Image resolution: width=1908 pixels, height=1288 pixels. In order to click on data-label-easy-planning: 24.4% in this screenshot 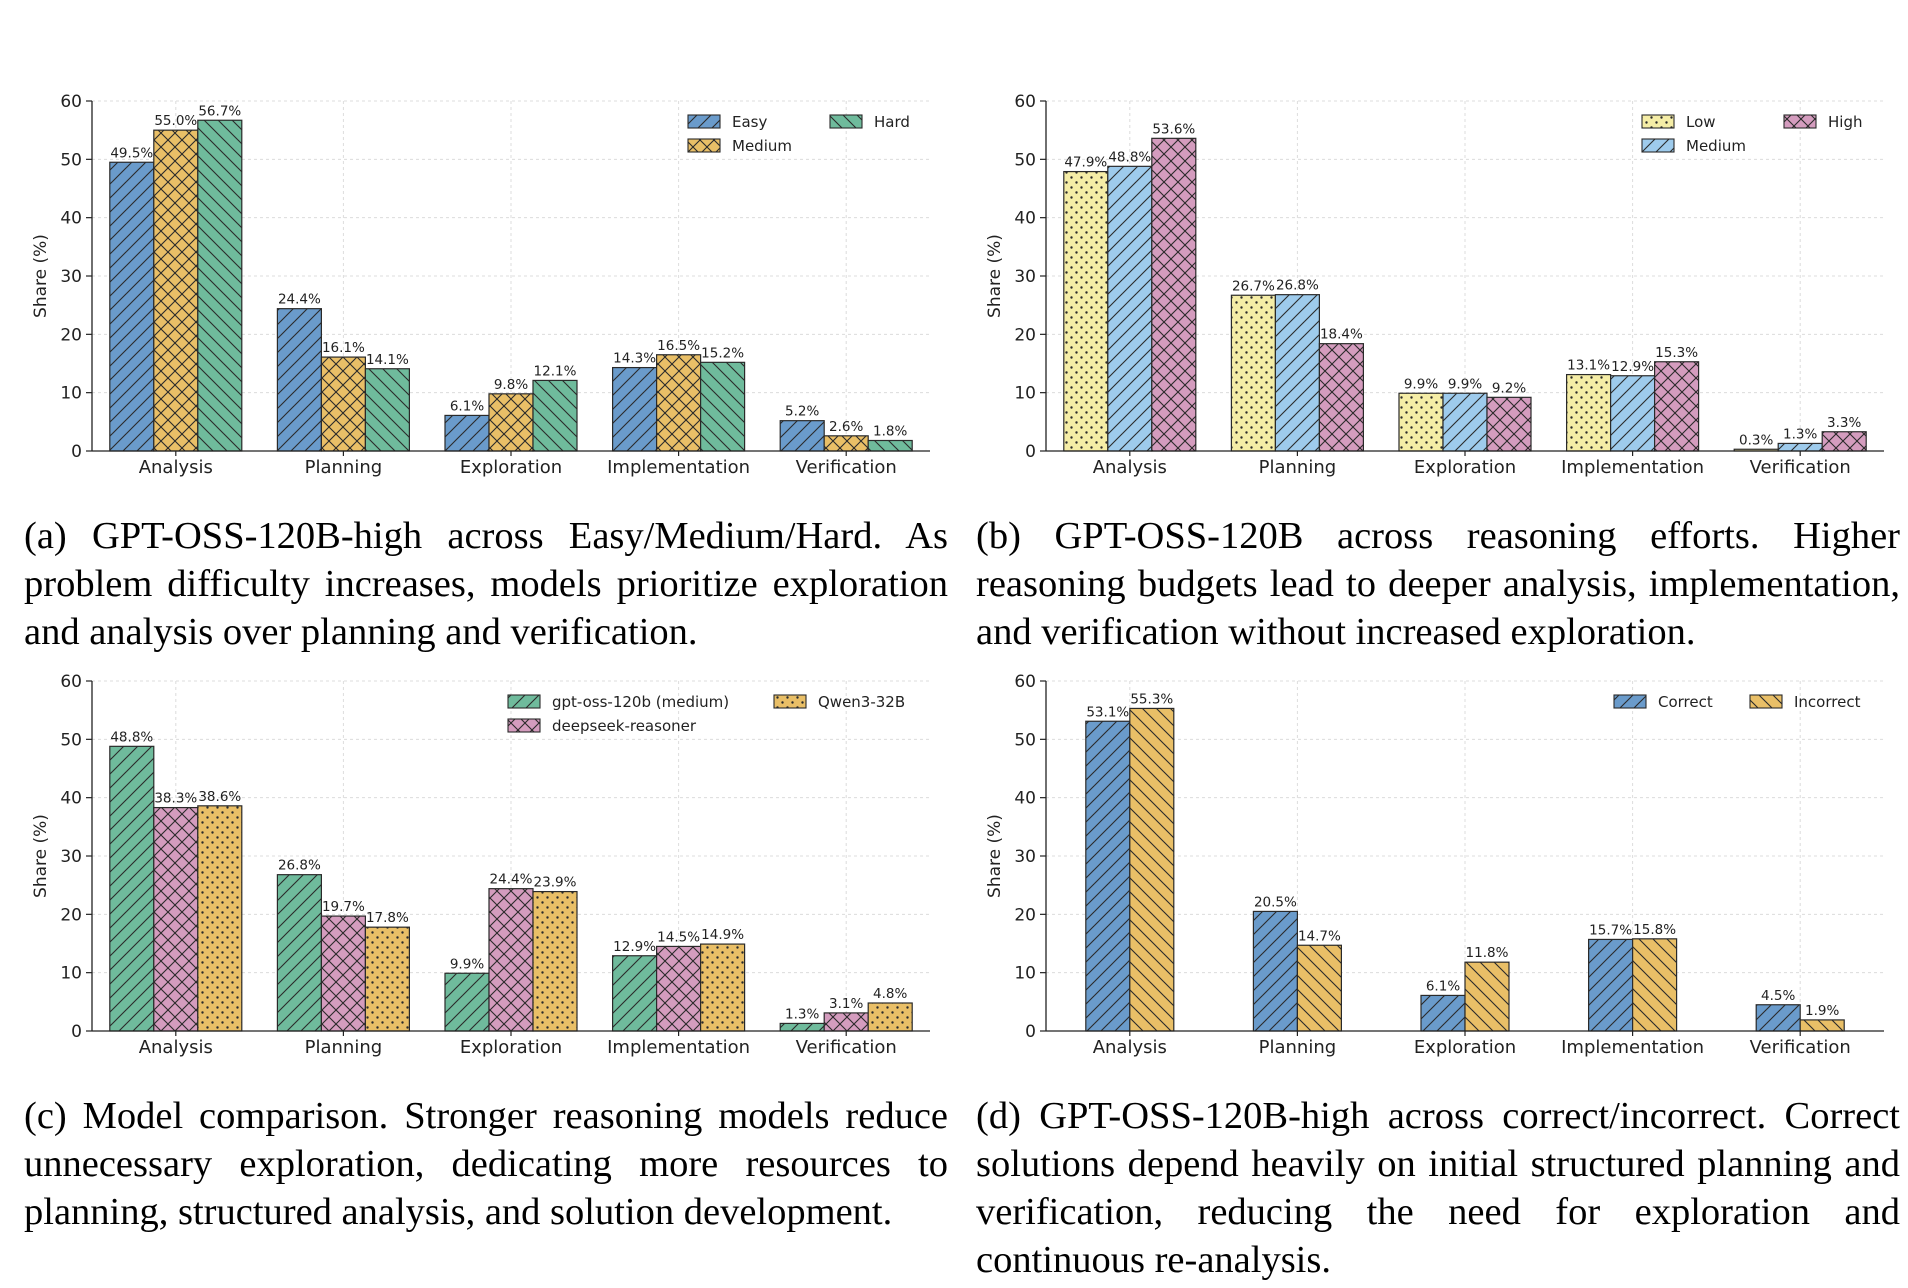, I will do `click(299, 300)`.